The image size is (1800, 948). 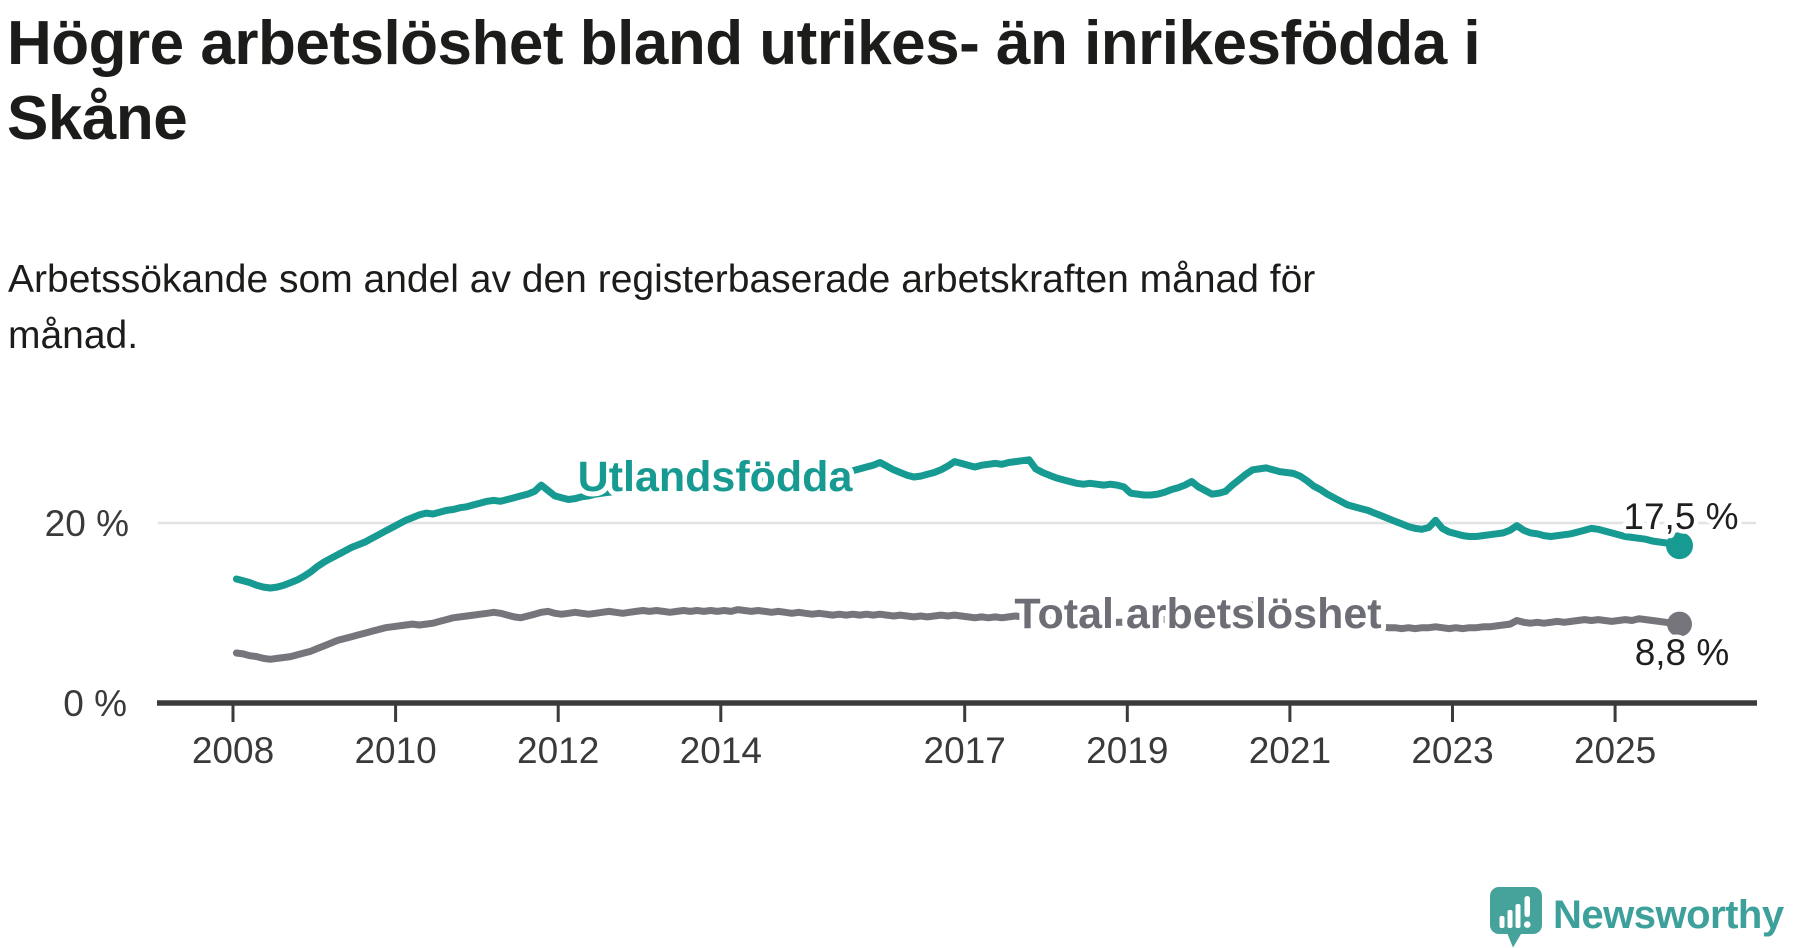 I want to click on value-label-utlandsfodda: 17,5 %, so click(x=1680, y=516).